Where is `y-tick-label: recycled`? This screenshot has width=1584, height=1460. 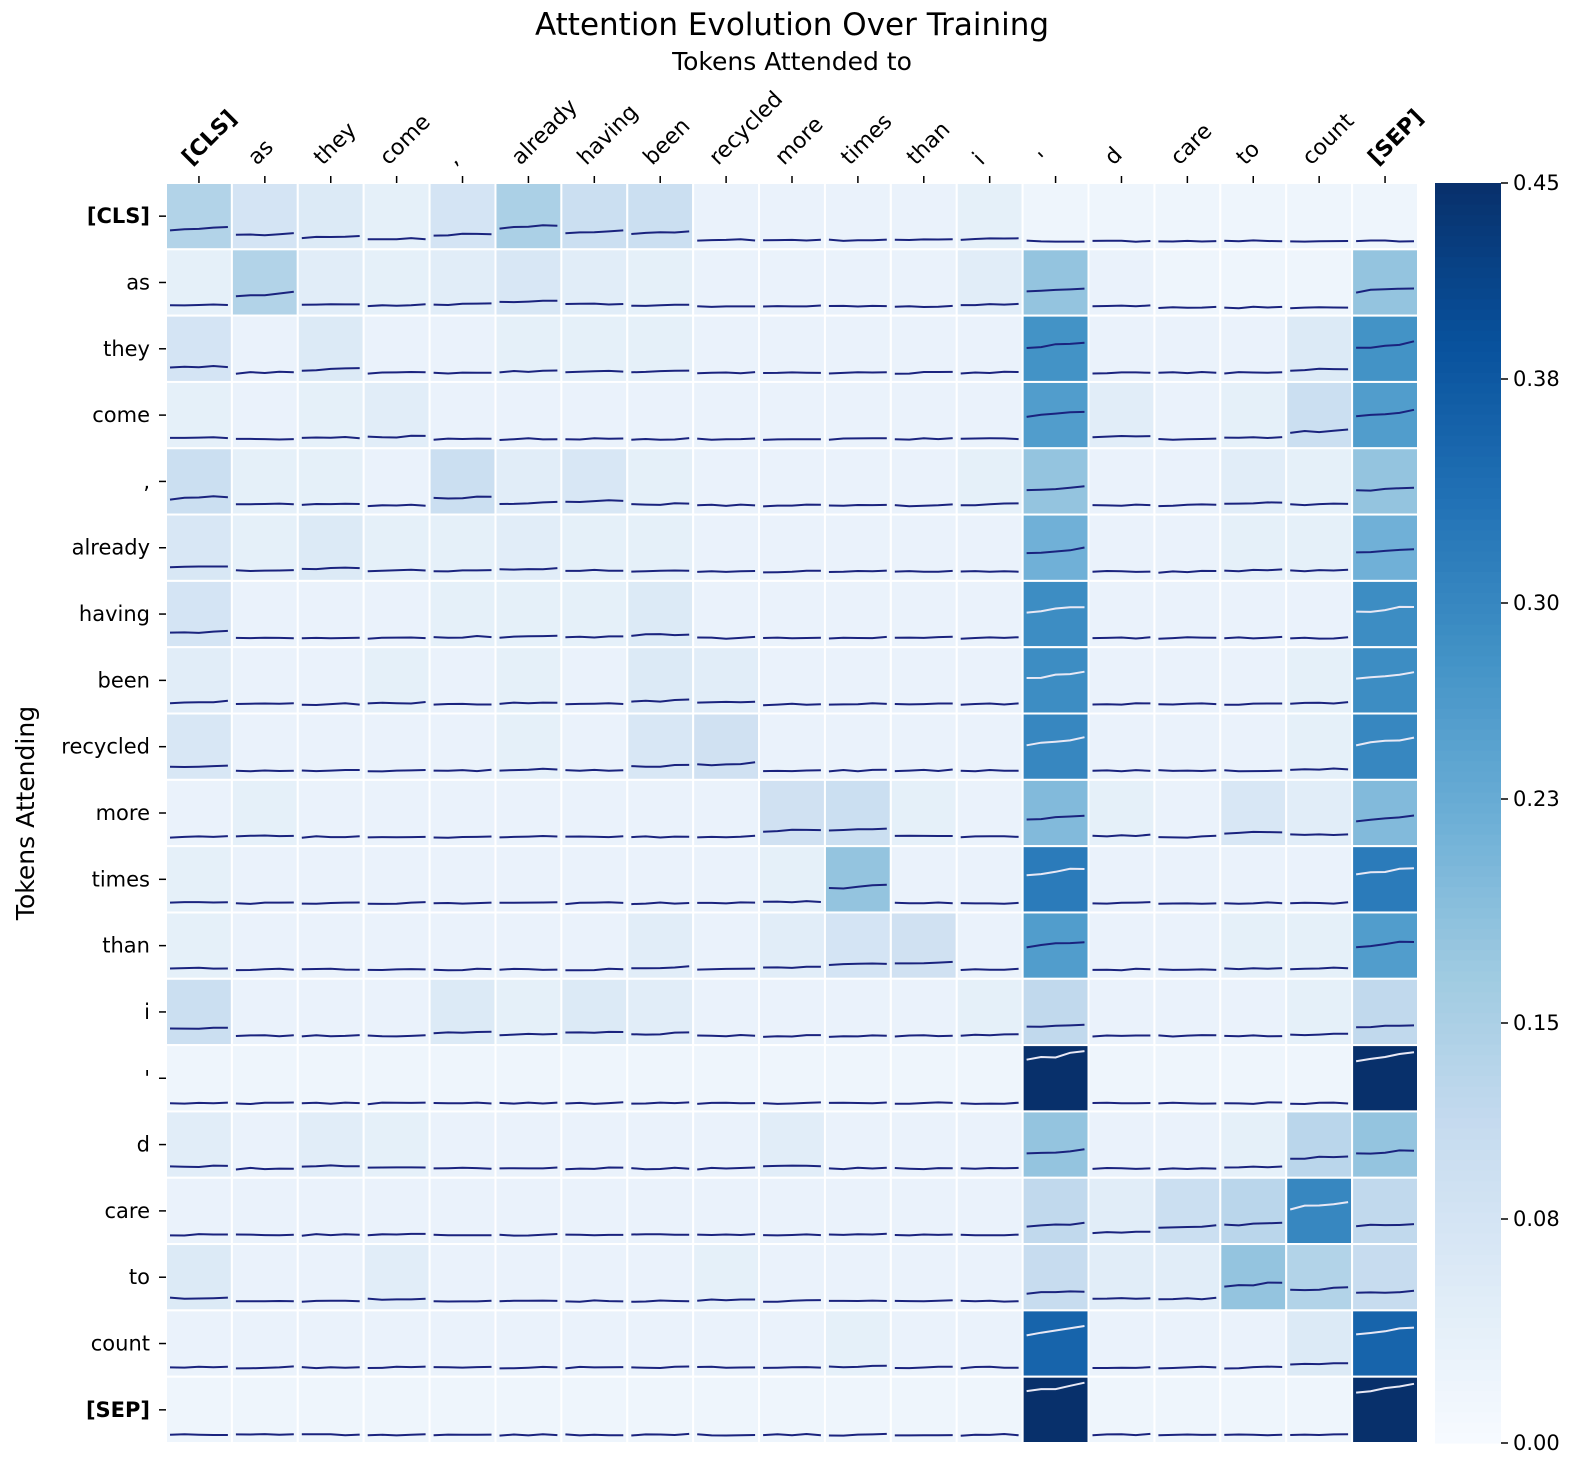 y-tick-label: recycled is located at coordinates (105, 747).